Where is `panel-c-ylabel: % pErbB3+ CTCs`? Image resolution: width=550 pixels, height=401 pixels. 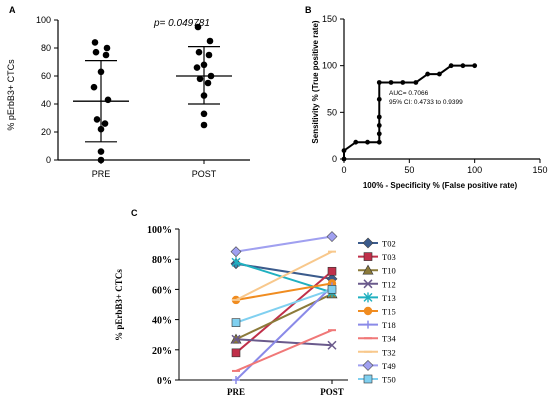 panel-c-ylabel: % pErbB3+ CTCs is located at coordinates (119, 305).